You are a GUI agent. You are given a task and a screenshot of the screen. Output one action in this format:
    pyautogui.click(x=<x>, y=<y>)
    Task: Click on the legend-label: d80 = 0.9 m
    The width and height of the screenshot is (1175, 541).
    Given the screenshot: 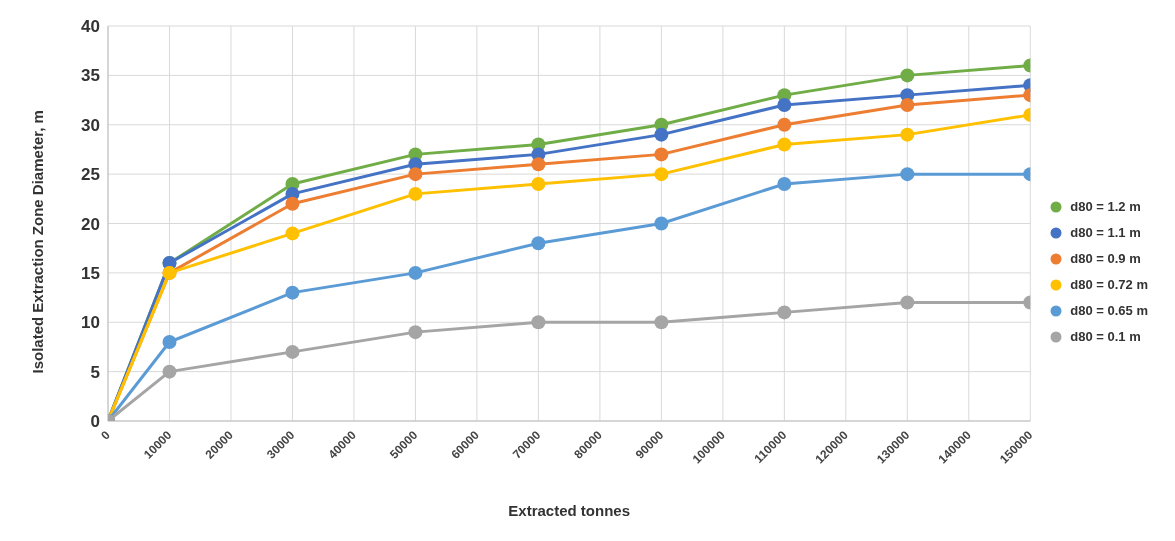 What is the action you would take?
    pyautogui.click(x=1105, y=259)
    